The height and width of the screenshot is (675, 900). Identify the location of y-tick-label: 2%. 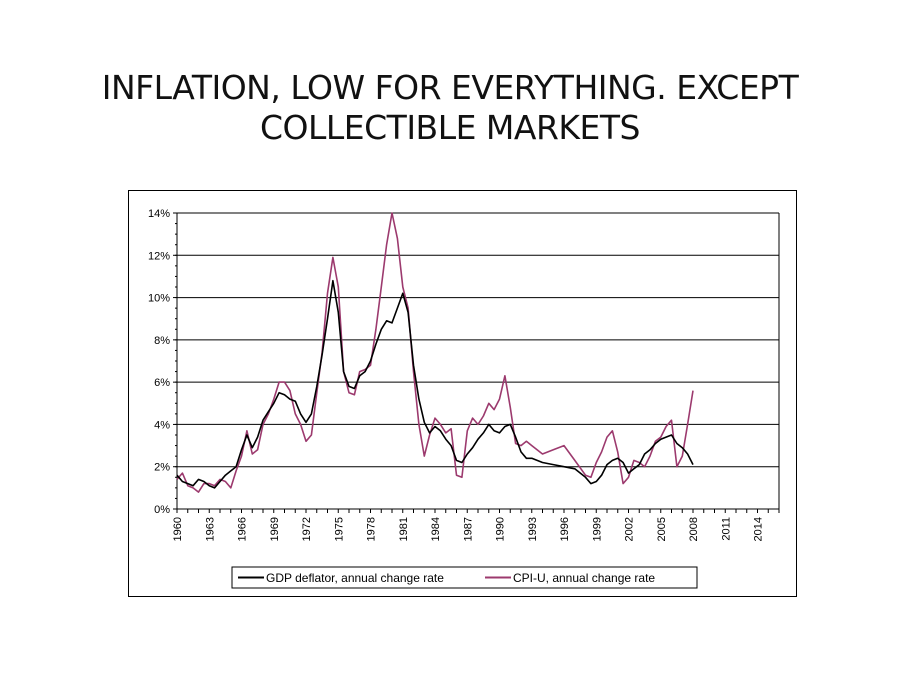
(162, 468).